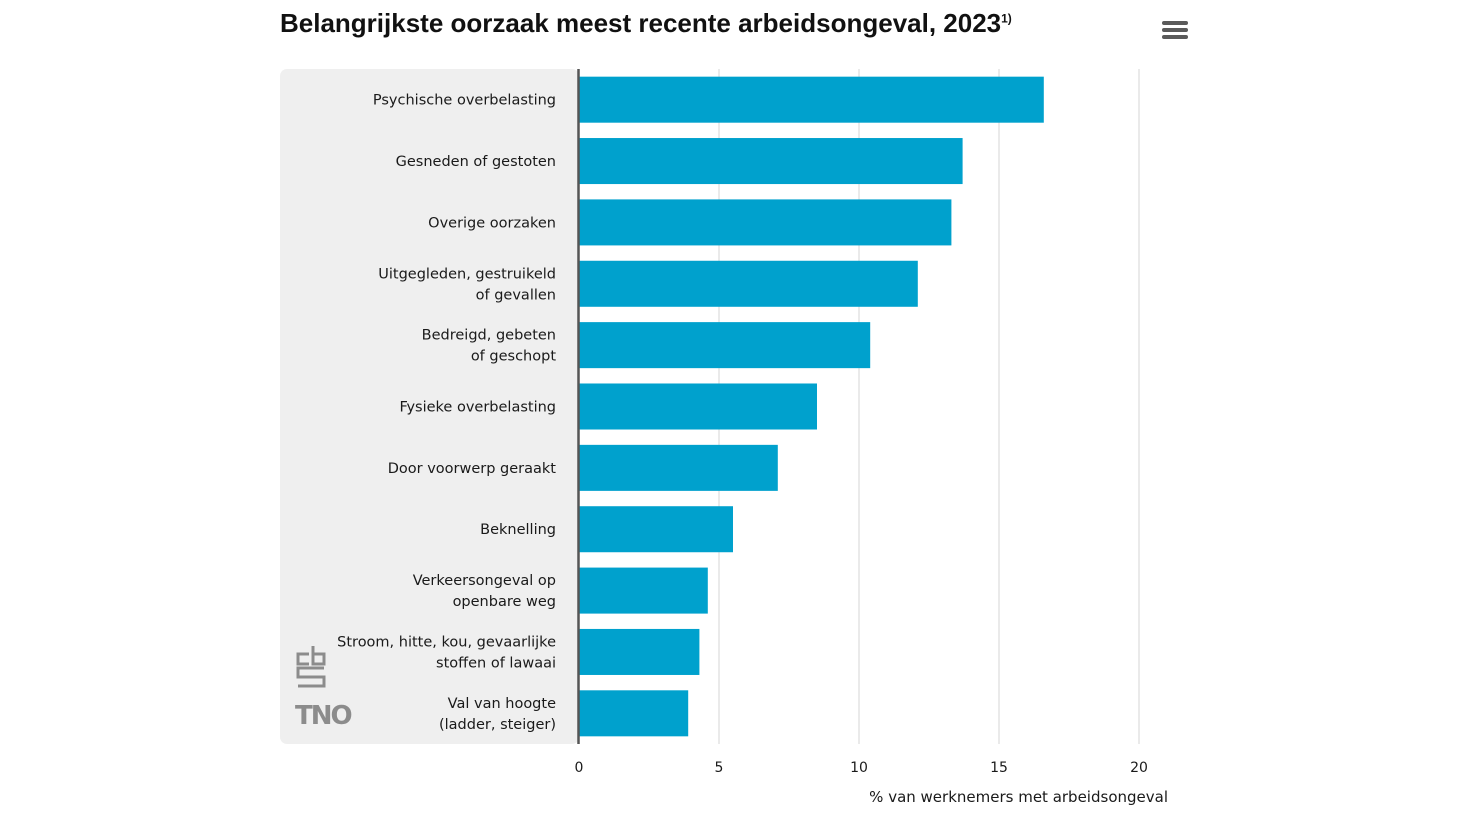  What do you see at coordinates (496, 663) in the screenshot?
I see `category-label: stoffen of lawaai` at bounding box center [496, 663].